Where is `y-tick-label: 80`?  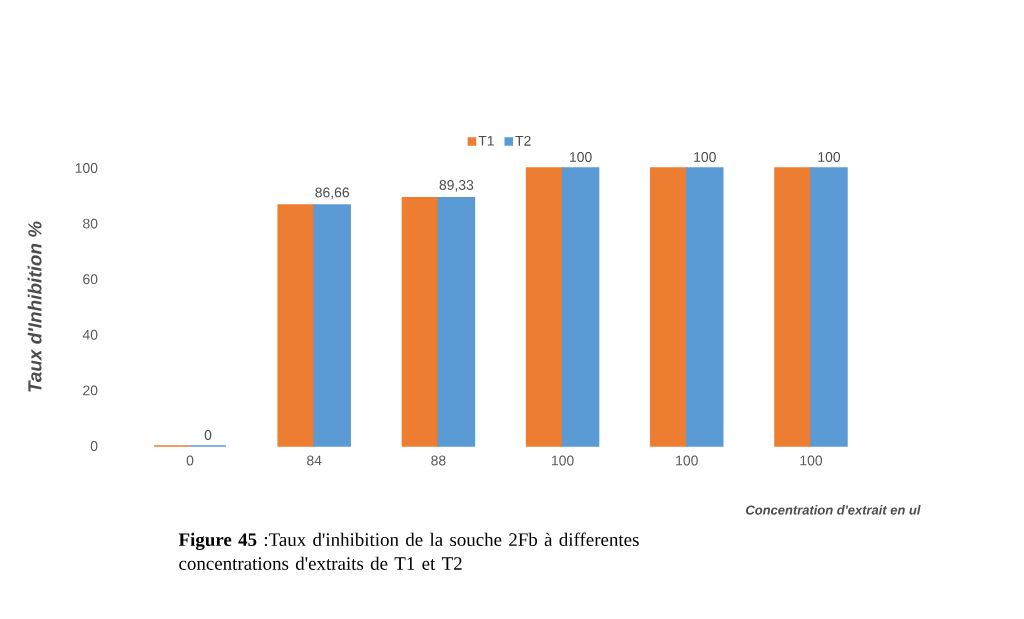
y-tick-label: 80 is located at coordinates (90, 223).